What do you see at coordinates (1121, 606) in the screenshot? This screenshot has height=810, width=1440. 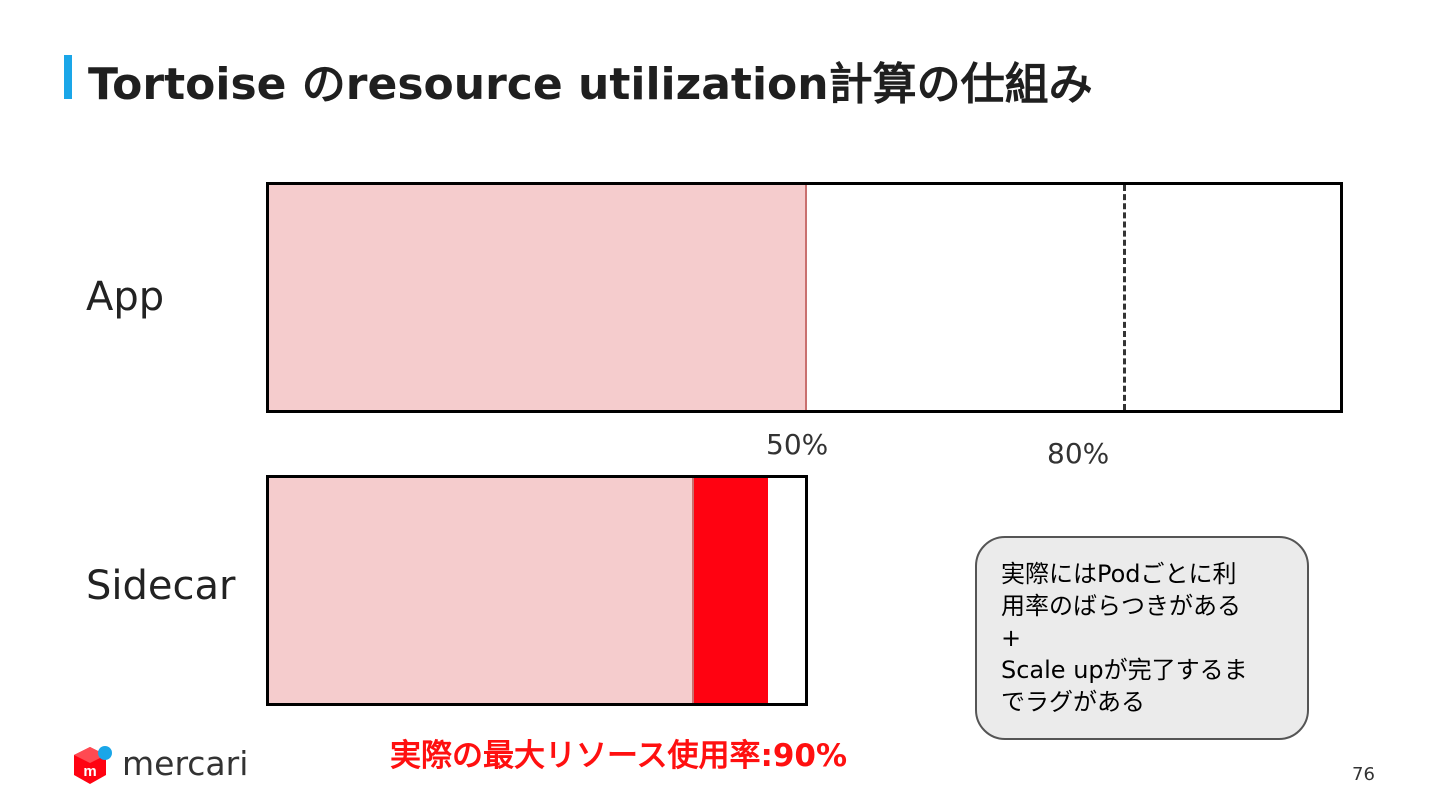 I see `note-line: 用率のばらつきがある` at bounding box center [1121, 606].